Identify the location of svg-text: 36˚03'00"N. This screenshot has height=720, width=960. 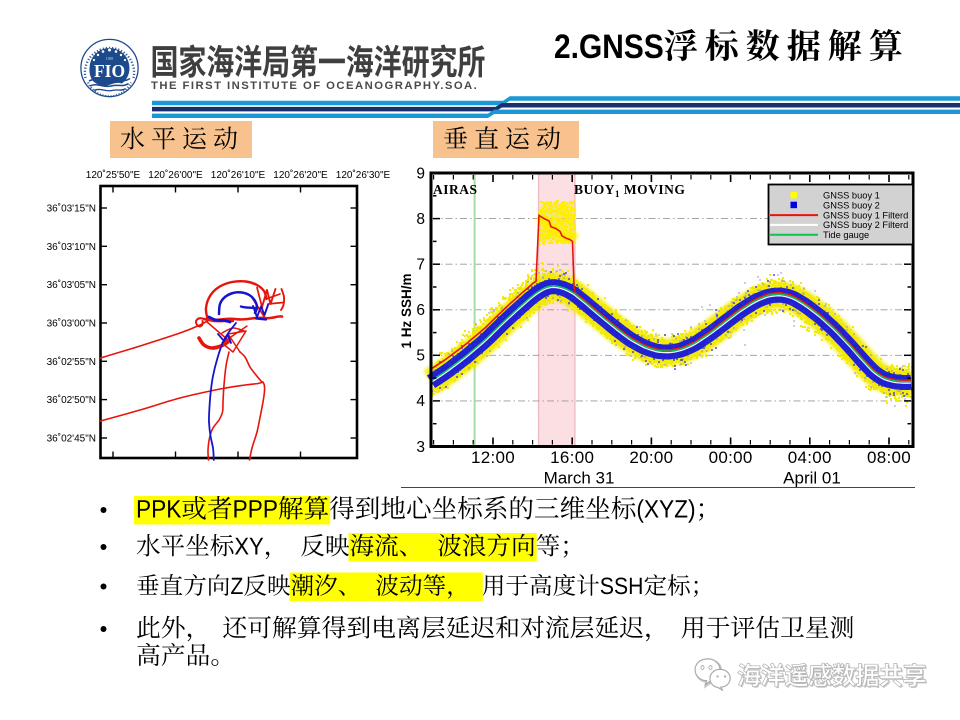
(71, 324).